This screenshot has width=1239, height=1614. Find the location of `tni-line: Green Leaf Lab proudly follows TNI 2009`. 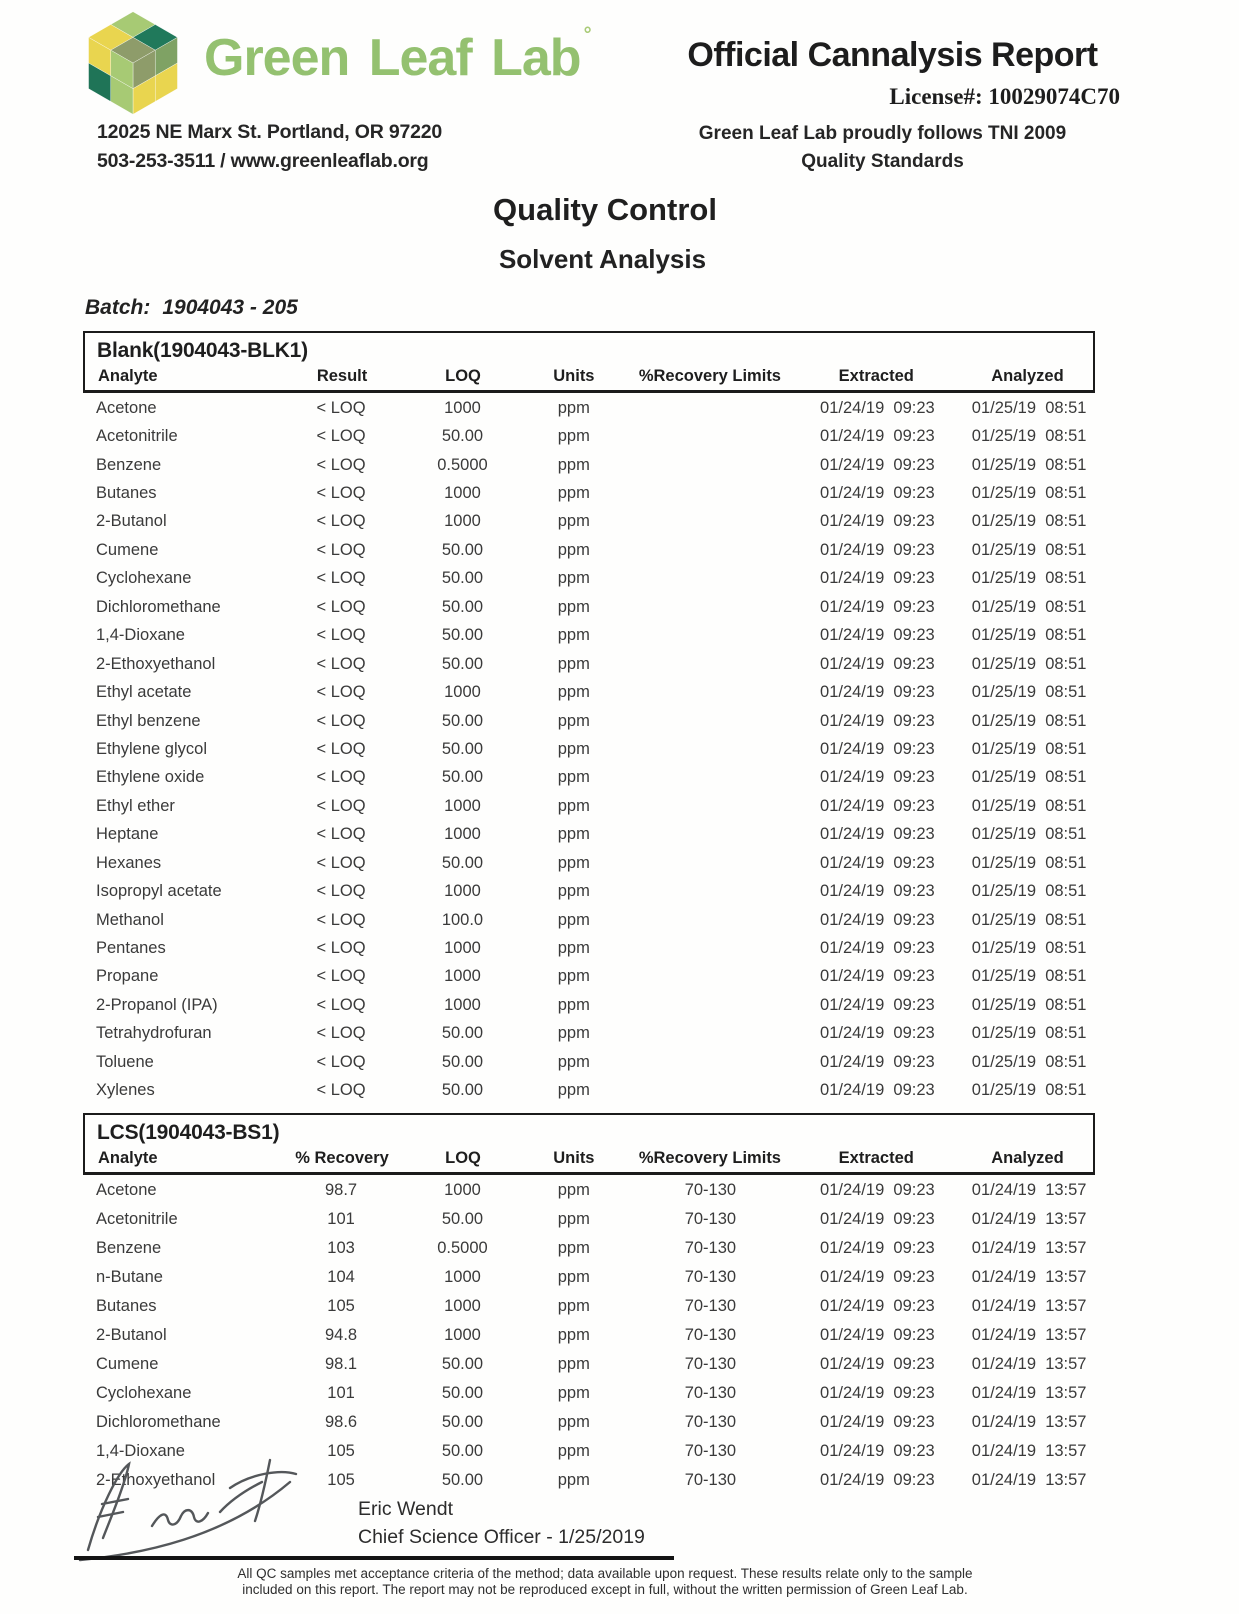

tni-line: Green Leaf Lab proudly follows TNI 2009 is located at coordinates (882, 133).